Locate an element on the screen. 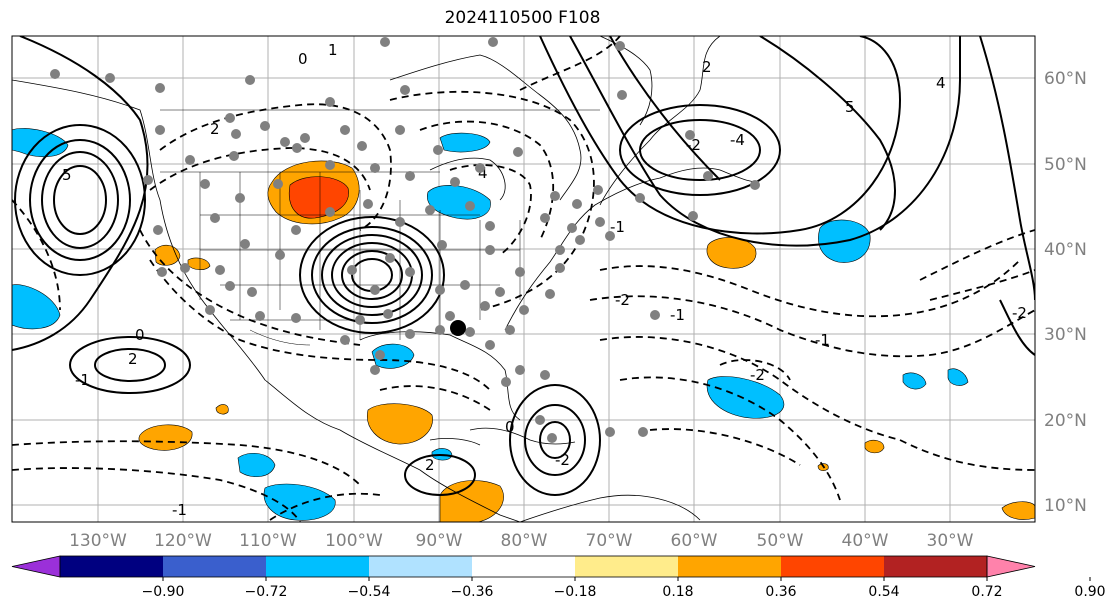 This screenshot has height=615, width=1105. strong-positive-anomaly-plains is located at coordinates (318, 197).